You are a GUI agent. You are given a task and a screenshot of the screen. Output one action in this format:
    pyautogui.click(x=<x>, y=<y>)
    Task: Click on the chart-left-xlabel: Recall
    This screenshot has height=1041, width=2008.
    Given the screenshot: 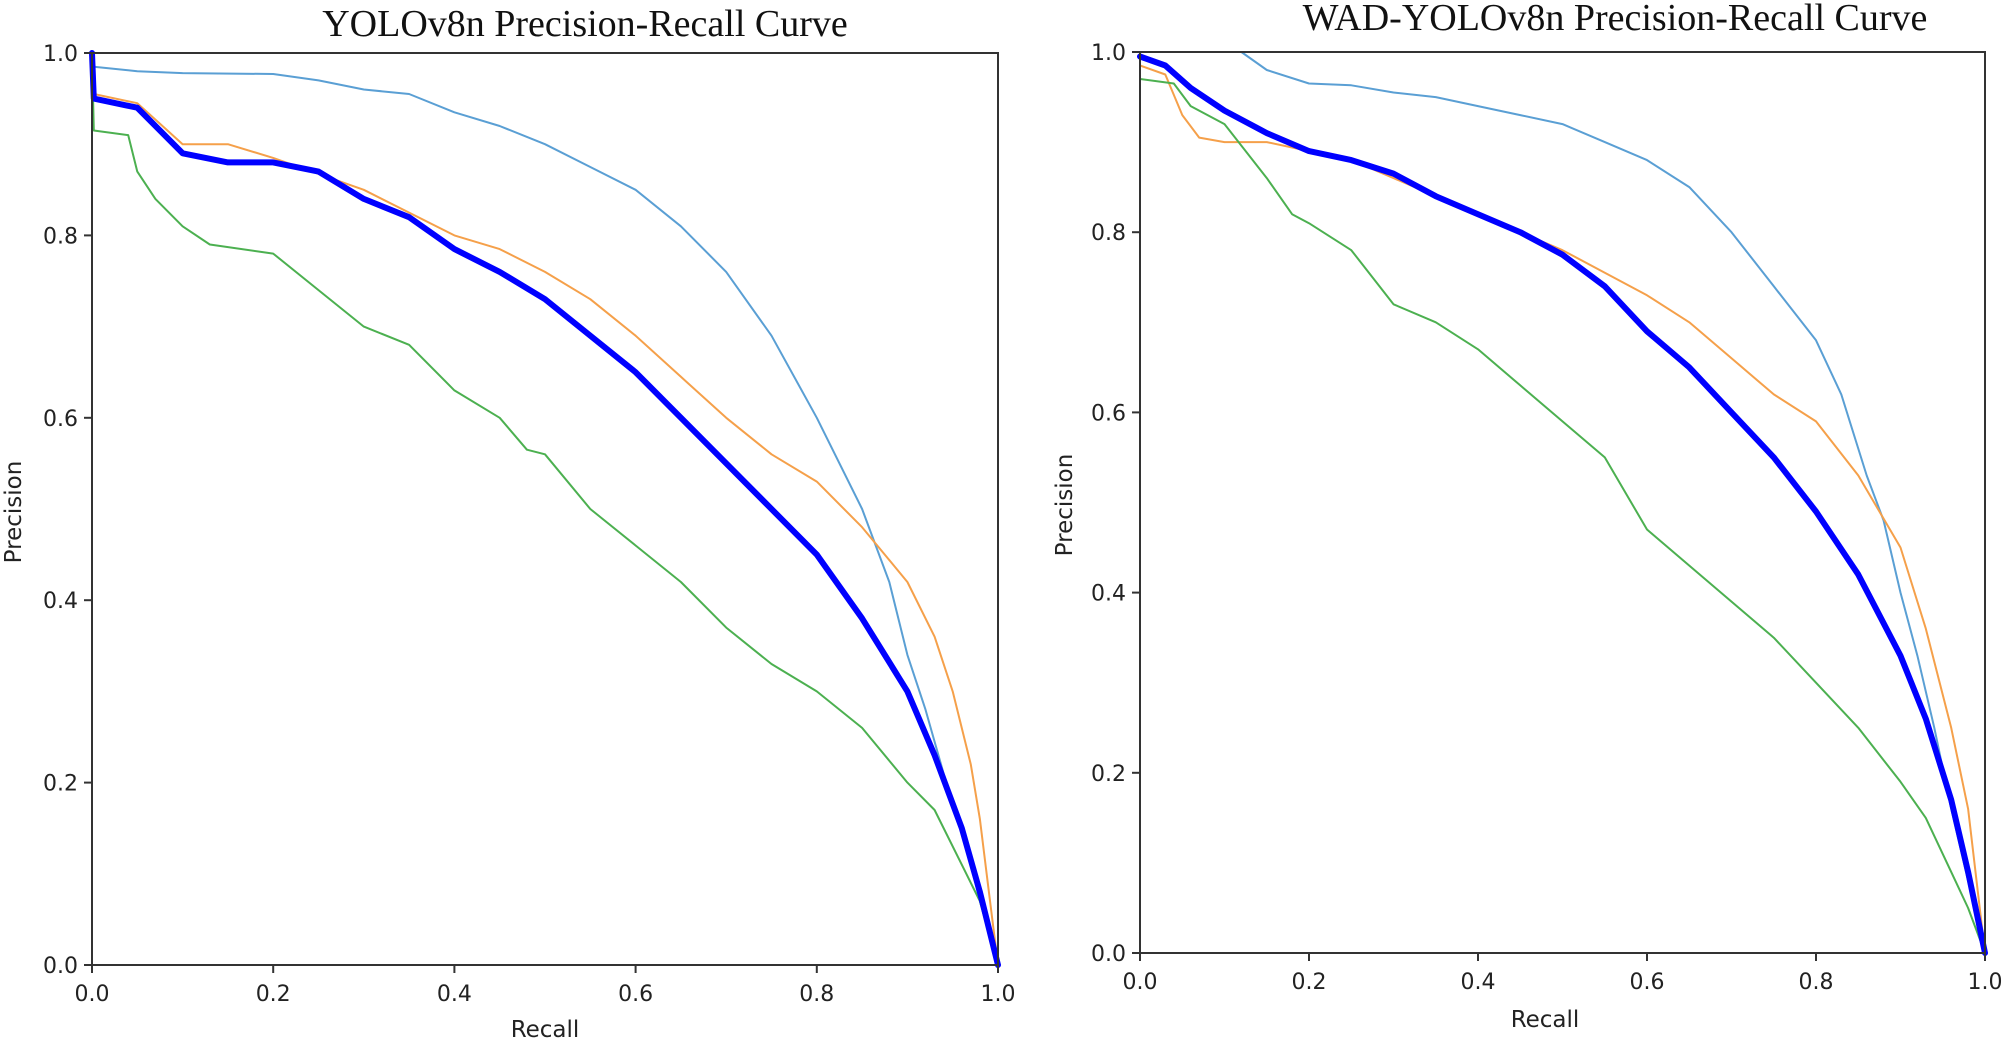 What is the action you would take?
    pyautogui.click(x=545, y=1029)
    